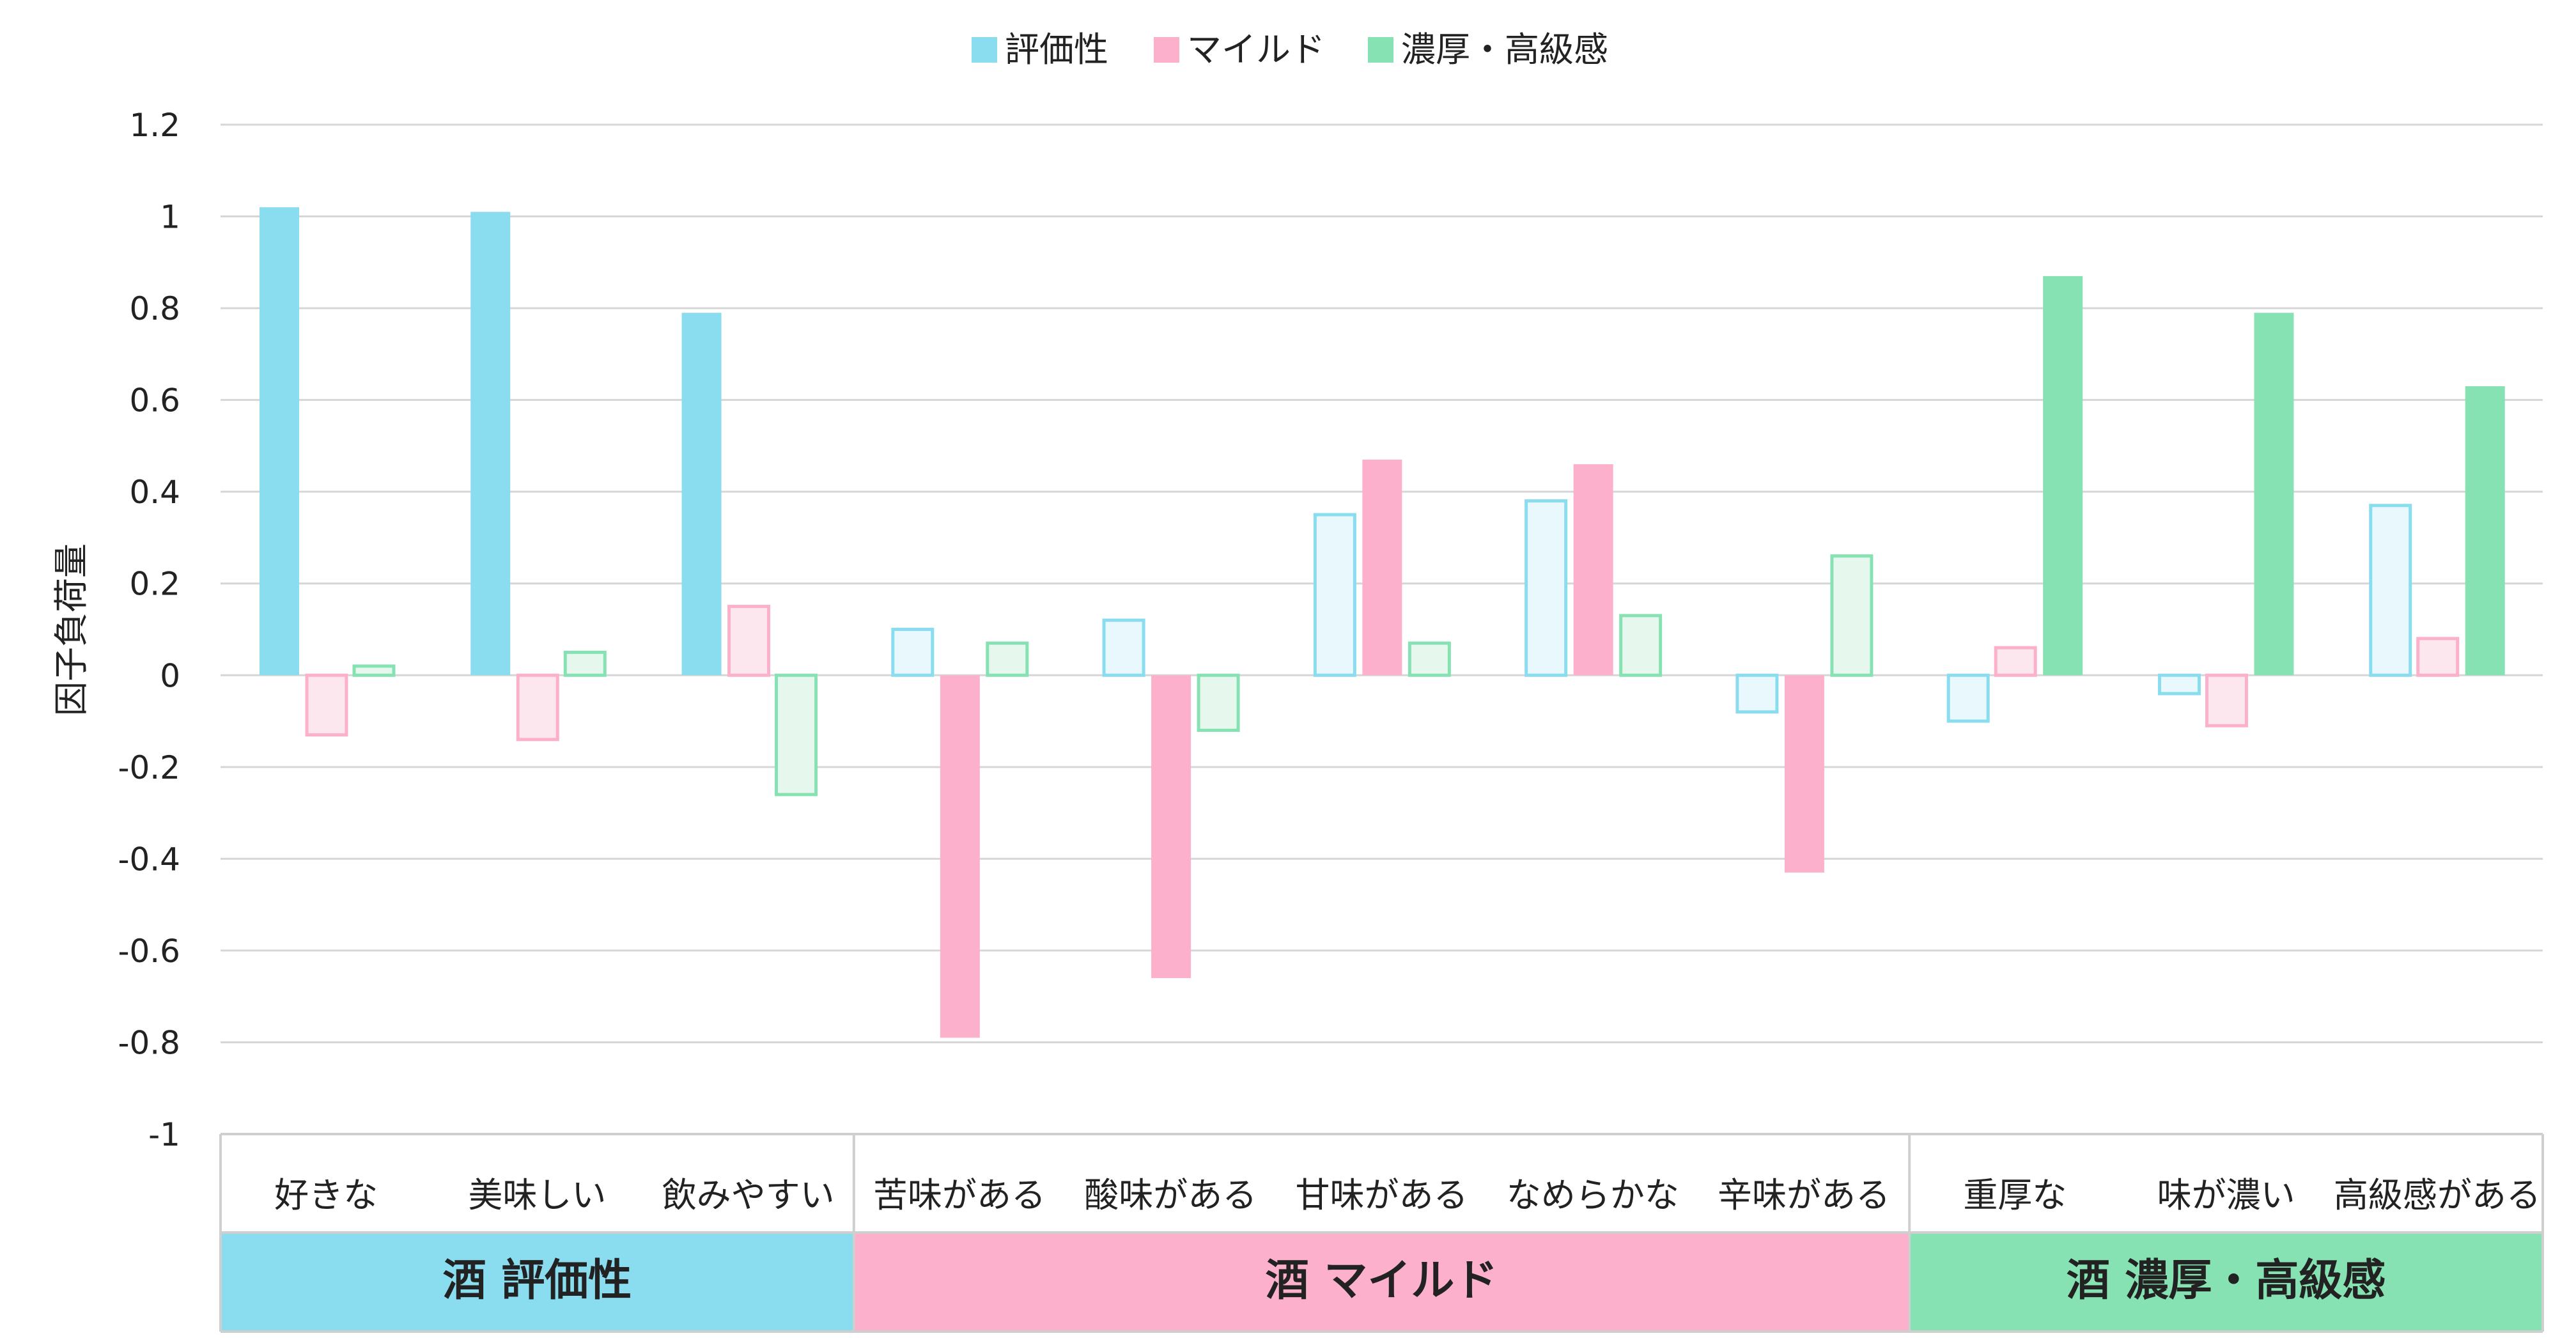 The width and height of the screenshot is (2576, 1338). What do you see at coordinates (149, 1042) in the screenshot?
I see `y-tick-label: -0.8` at bounding box center [149, 1042].